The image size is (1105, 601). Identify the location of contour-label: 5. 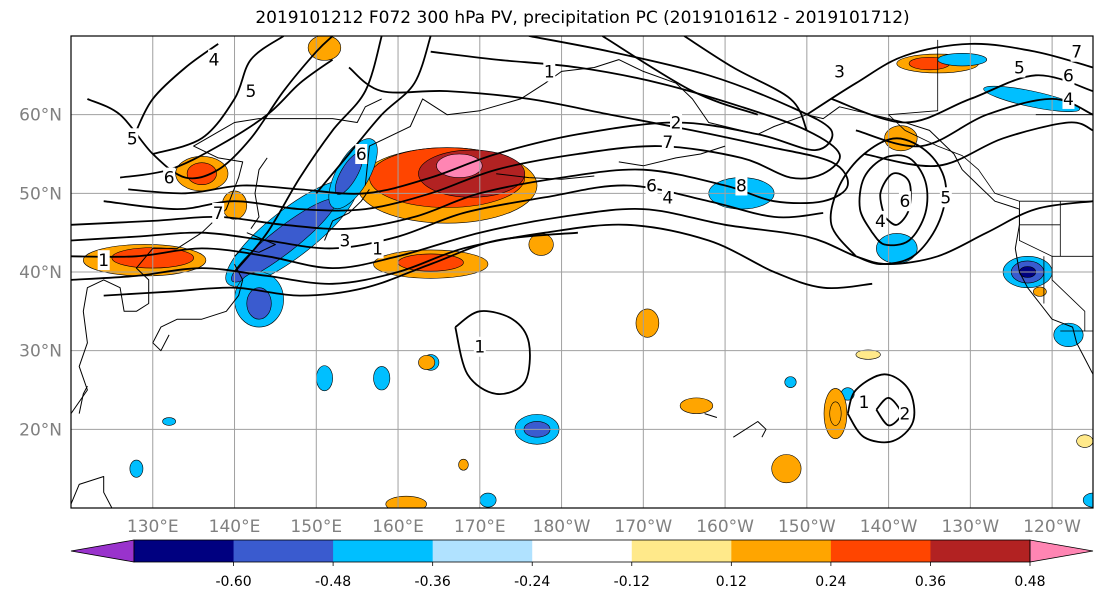
(1019, 68).